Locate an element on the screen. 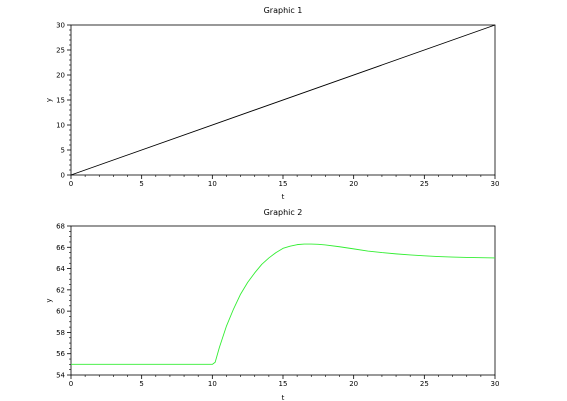 The image size is (567, 401). y-tick-label: 10 is located at coordinates (60, 126).